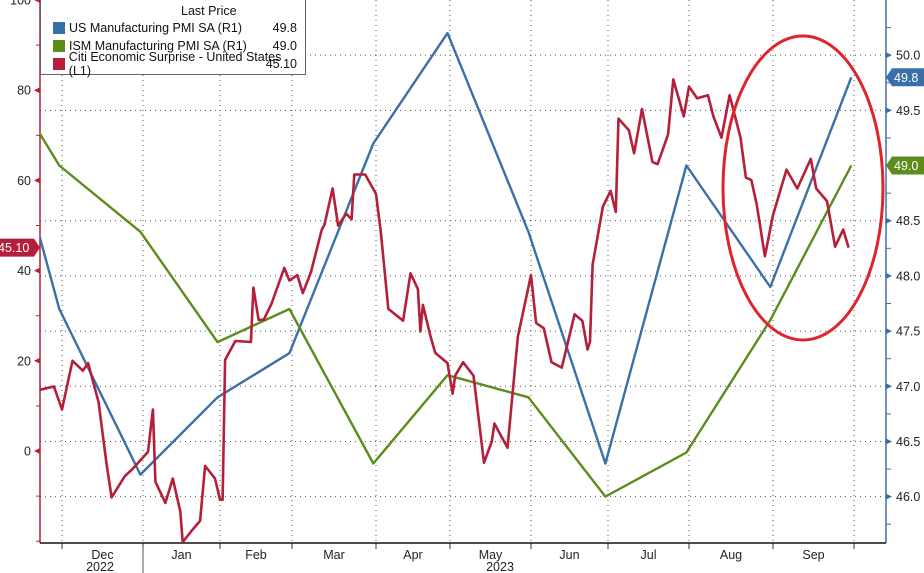  What do you see at coordinates (158, 46) in the screenshot?
I see `legend-label: ISM Manufacturing PMI SA (R1)` at bounding box center [158, 46].